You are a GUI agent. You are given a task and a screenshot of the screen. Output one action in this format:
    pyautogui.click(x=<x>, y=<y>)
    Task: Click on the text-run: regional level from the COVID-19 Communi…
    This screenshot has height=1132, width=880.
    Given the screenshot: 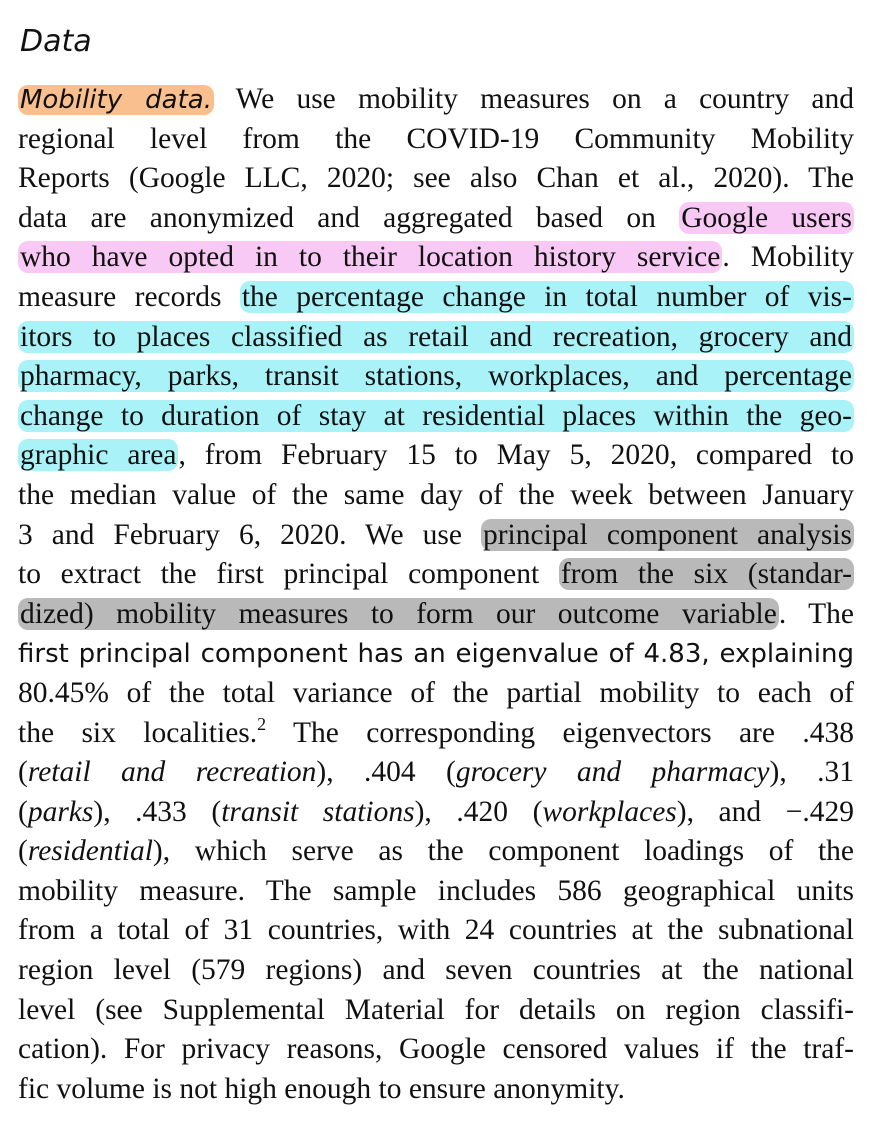 What is the action you would take?
    pyautogui.click(x=436, y=138)
    